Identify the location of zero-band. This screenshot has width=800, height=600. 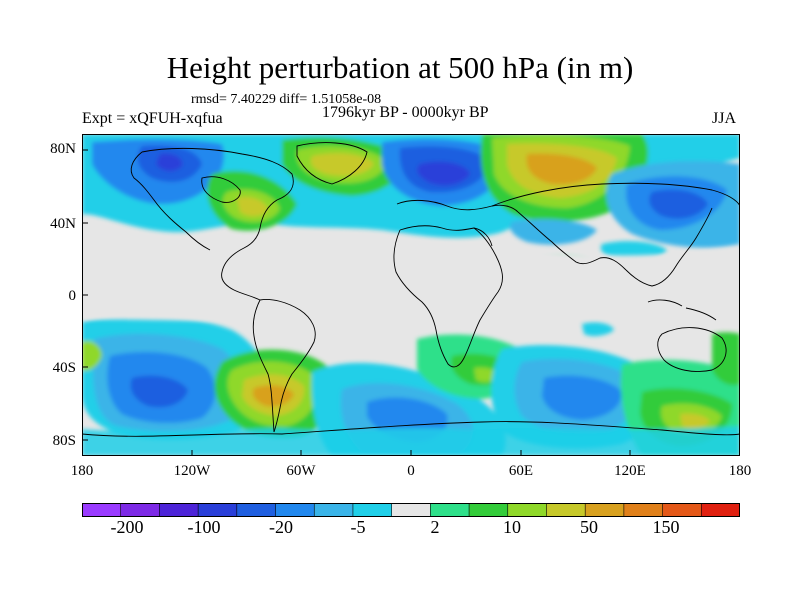
(411, 281).